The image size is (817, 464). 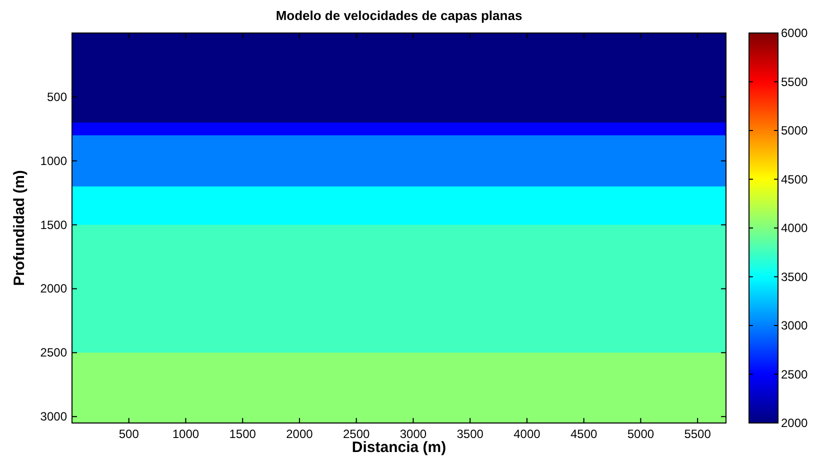 What do you see at coordinates (300, 434) in the screenshot?
I see `x-tick-label: 2000` at bounding box center [300, 434].